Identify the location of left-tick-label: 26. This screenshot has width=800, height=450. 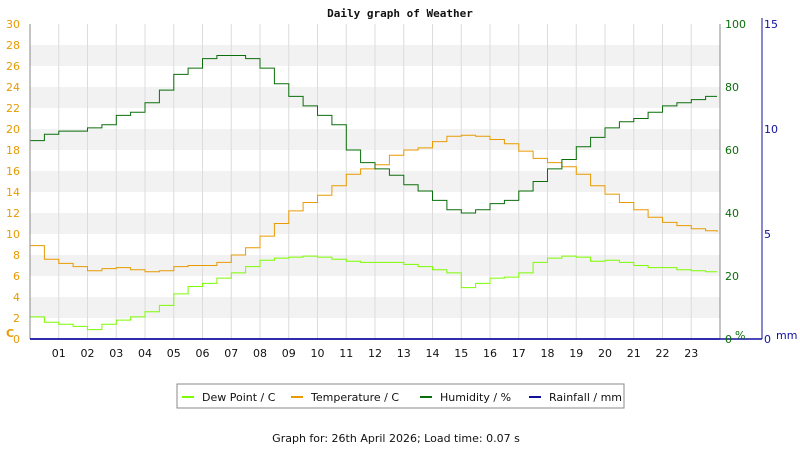
(13, 66).